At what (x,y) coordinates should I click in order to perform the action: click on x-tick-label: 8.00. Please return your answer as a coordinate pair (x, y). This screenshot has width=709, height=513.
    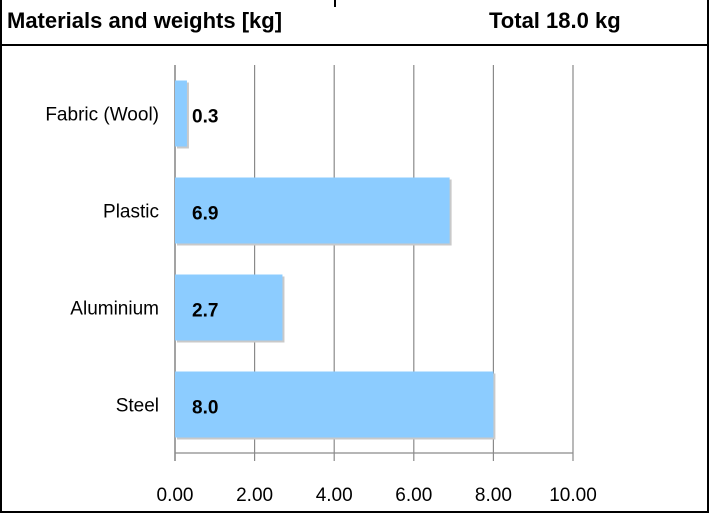
    Looking at the image, I should click on (493, 495).